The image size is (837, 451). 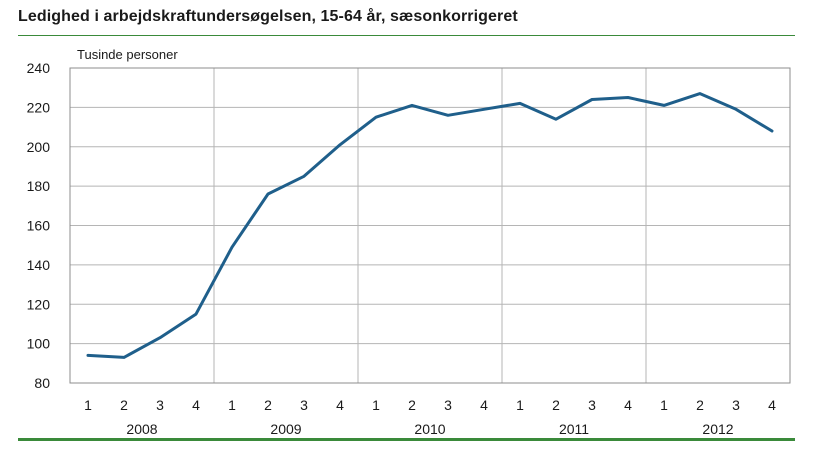 I want to click on x-tick-label-5: 2, so click(x=268, y=405).